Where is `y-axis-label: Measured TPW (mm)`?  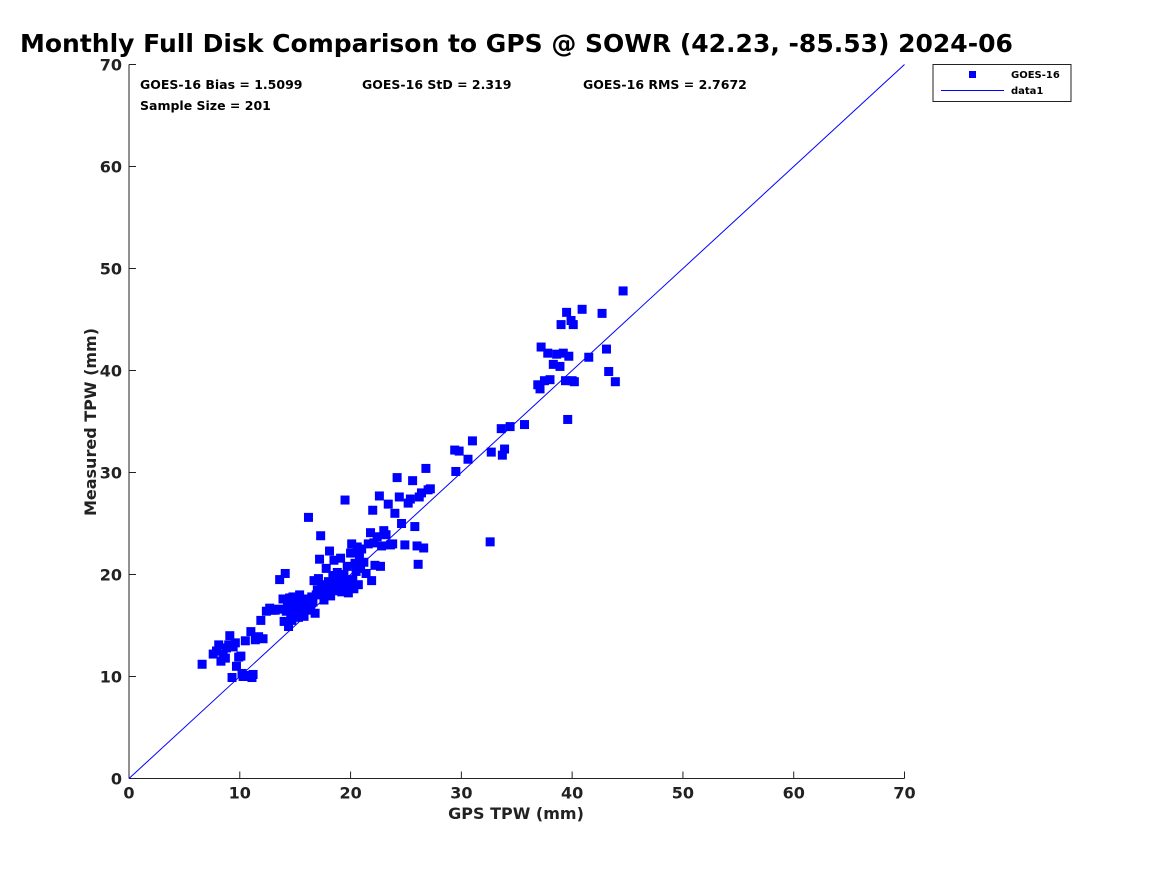
y-axis-label: Measured TPW (mm) is located at coordinates (90, 422).